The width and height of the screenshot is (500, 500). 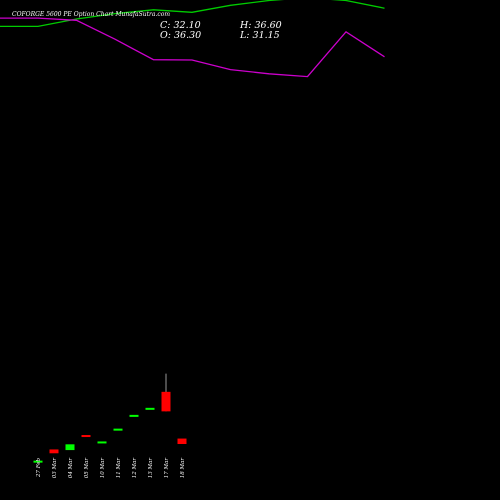 I want to click on overlay-lines, so click(x=192, y=39).